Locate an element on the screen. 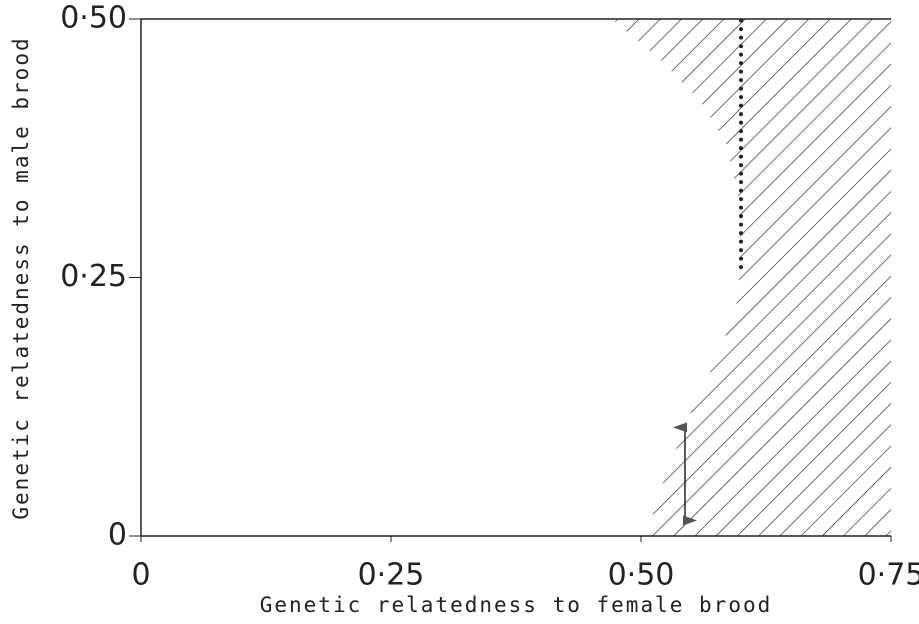 The image size is (919, 624). x-tick-label: 0·50 is located at coordinates (641, 575).